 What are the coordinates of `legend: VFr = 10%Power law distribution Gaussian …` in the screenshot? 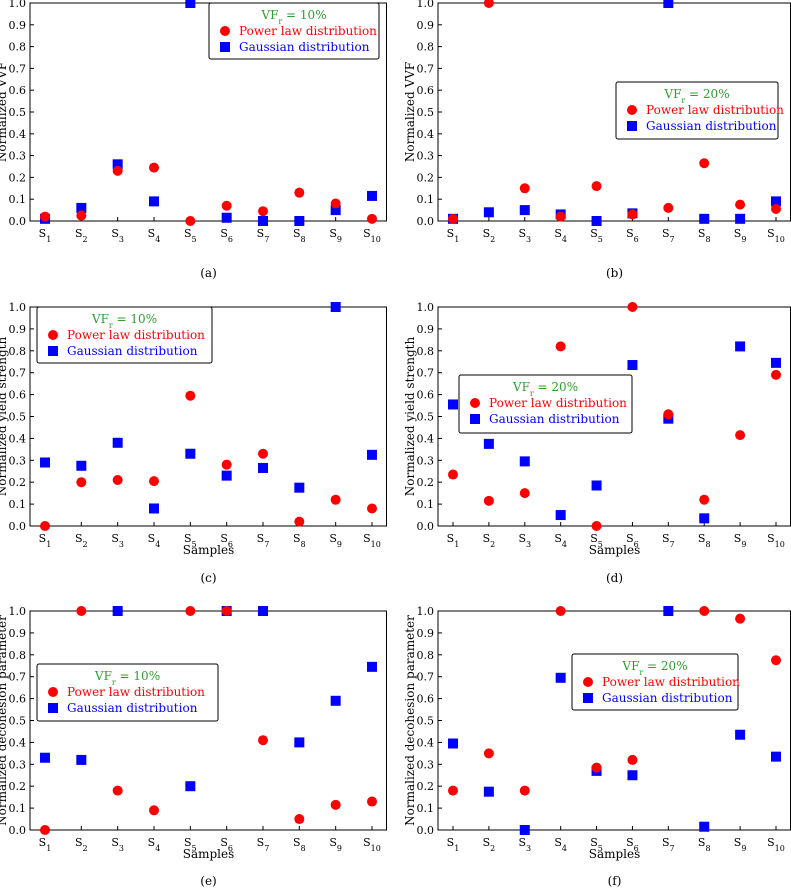 It's located at (294, 31).